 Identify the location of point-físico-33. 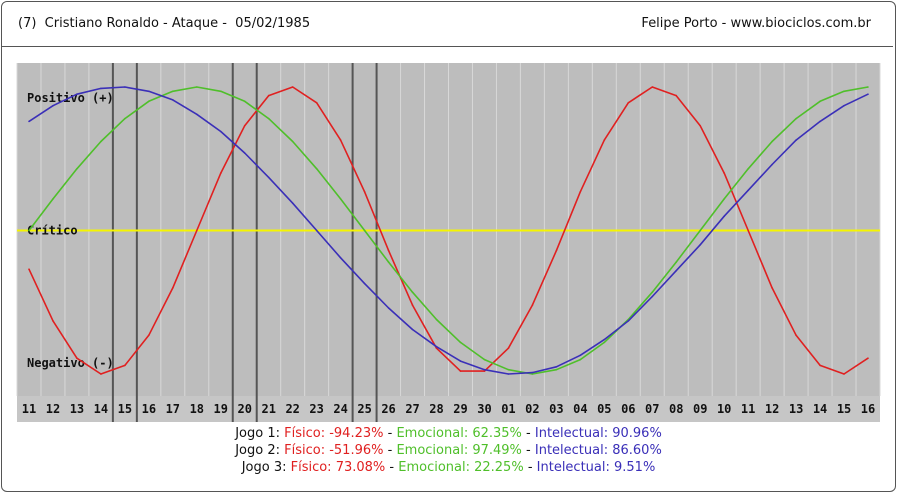
(820, 365).